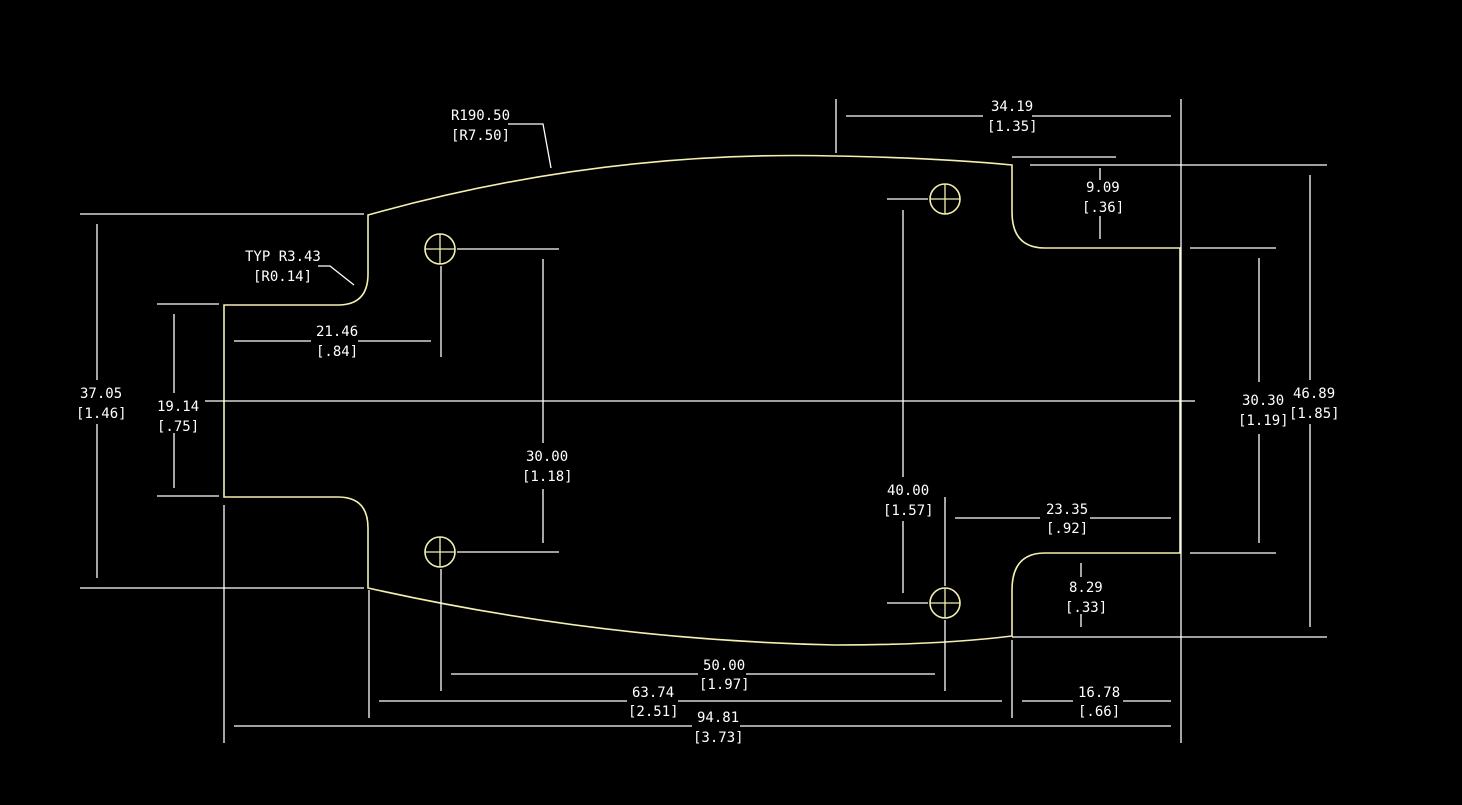 The height and width of the screenshot is (805, 1462). I want to click on dim-tab-height: 19.14 [.75], so click(178, 417).